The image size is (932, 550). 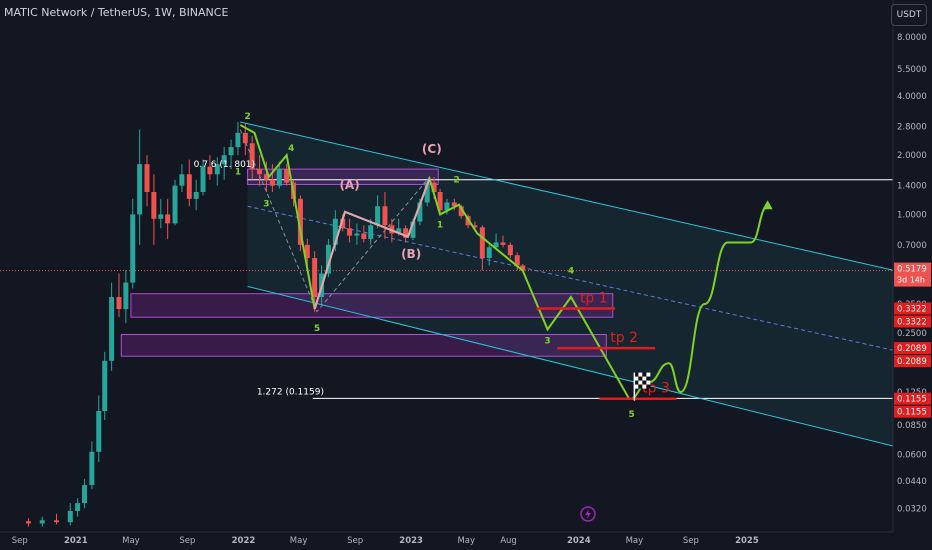 I want to click on y-tick-label: 4.0000, so click(x=912, y=97).